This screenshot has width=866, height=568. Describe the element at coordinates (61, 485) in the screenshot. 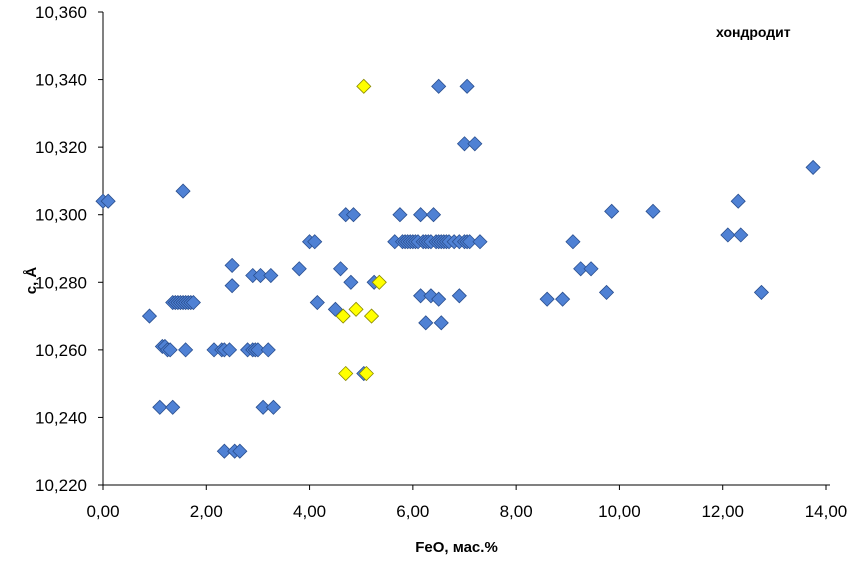

I see `y-tick-label: 10,220` at that location.